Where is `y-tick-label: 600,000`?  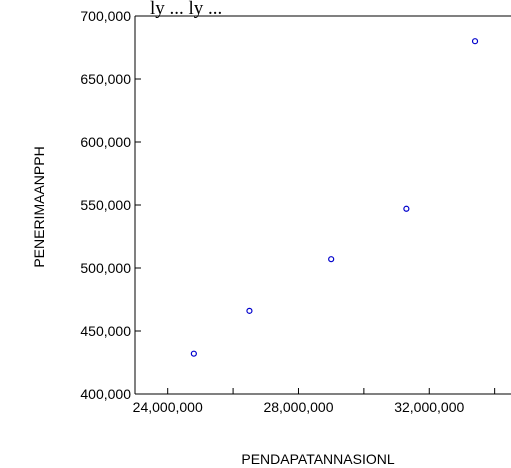
y-tick-label: 600,000 is located at coordinates (105, 142).